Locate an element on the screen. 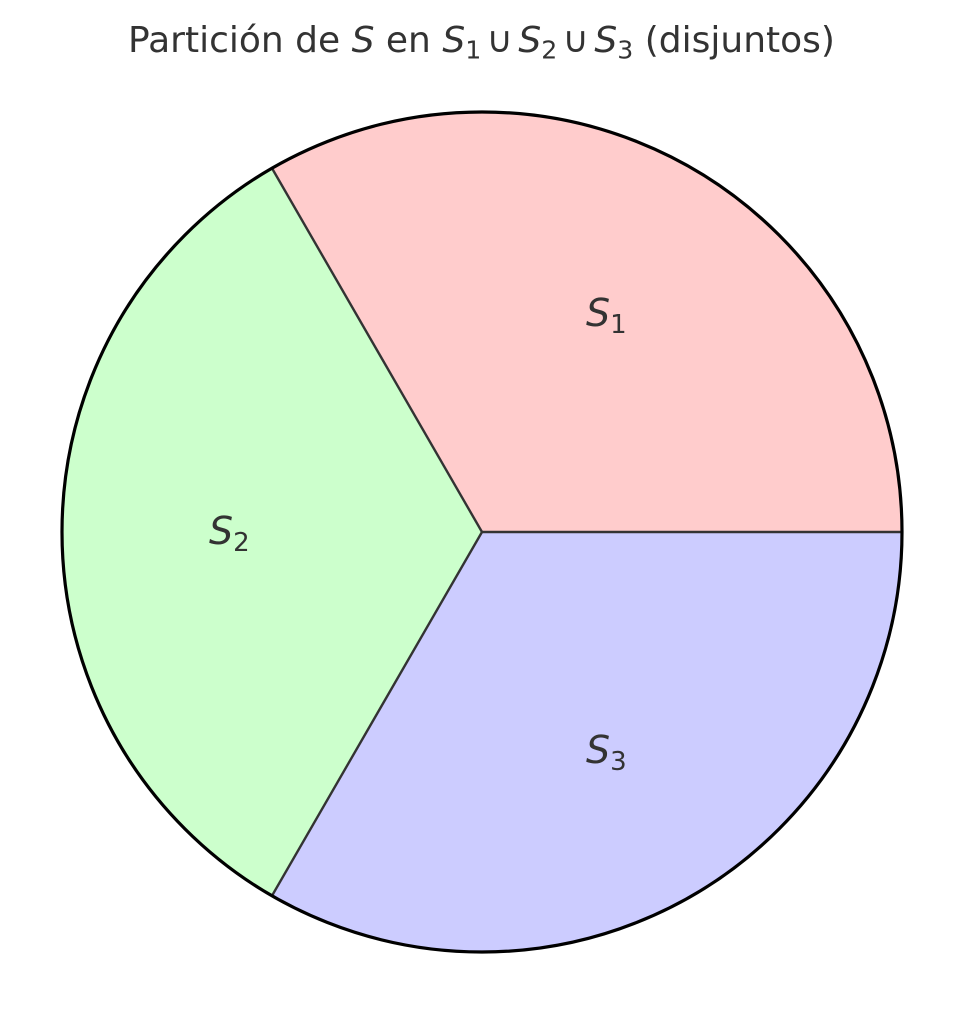 The height and width of the screenshot is (1014, 963). title-s1: S1 is located at coordinates (462, 42).